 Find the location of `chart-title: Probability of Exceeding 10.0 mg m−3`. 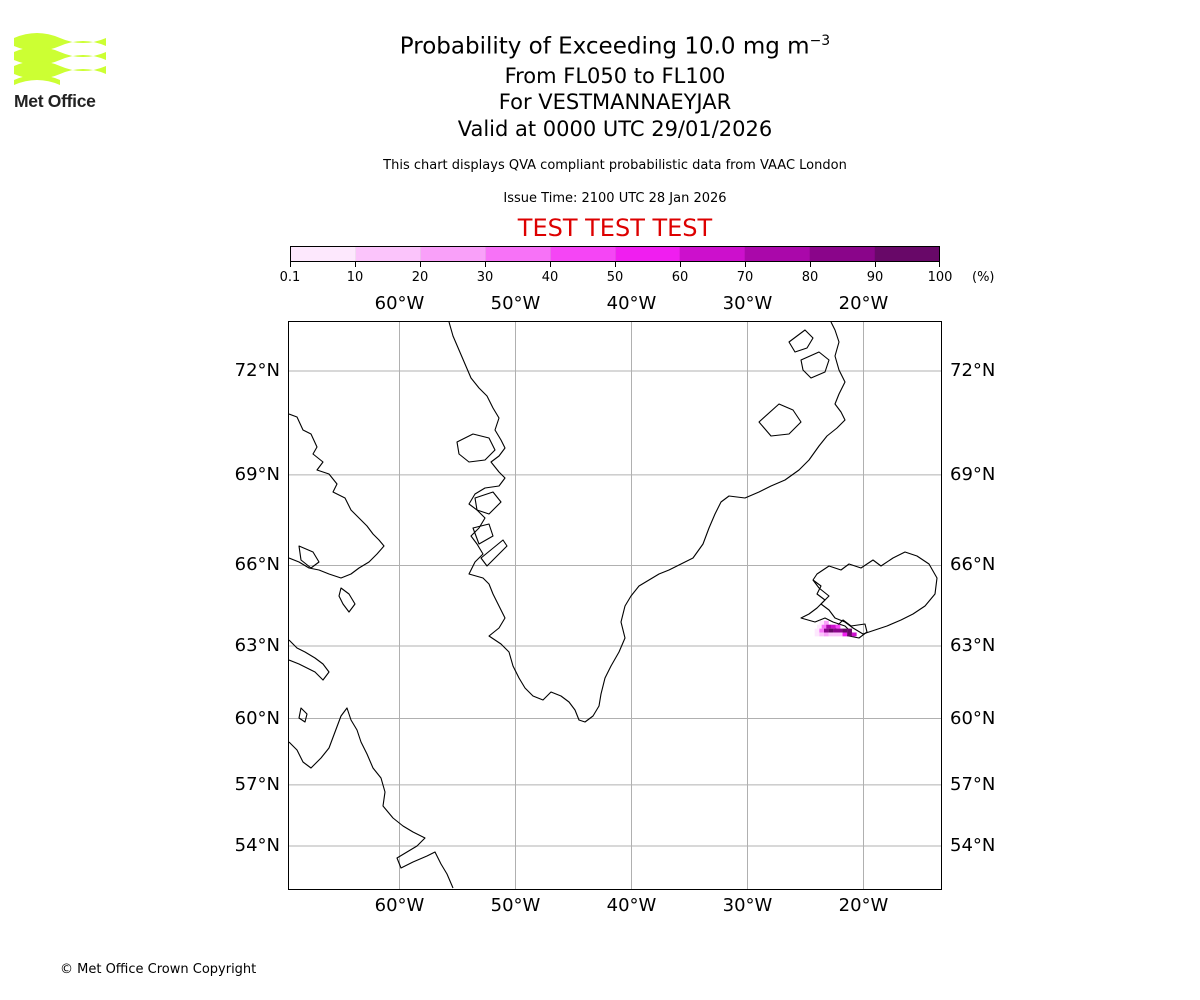

chart-title: Probability of Exceeding 10.0 mg m−3 is located at coordinates (615, 44).